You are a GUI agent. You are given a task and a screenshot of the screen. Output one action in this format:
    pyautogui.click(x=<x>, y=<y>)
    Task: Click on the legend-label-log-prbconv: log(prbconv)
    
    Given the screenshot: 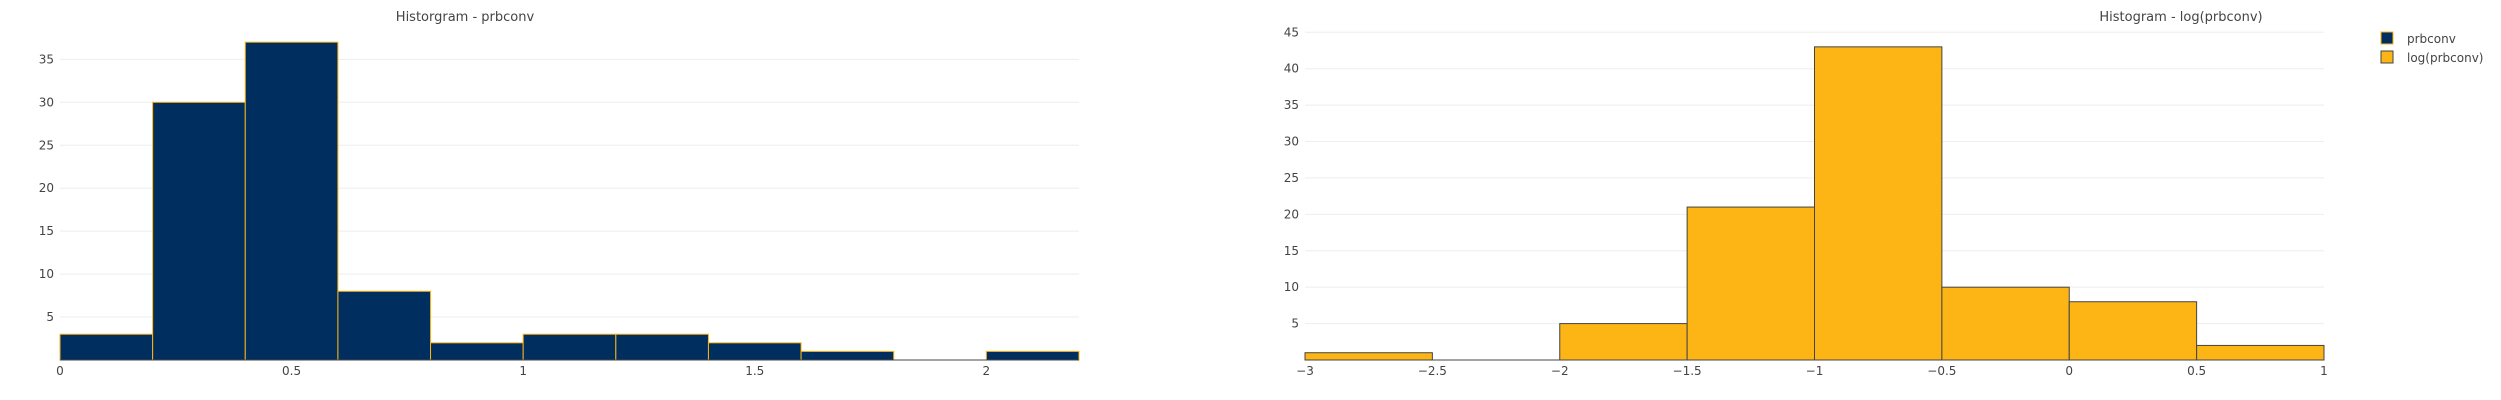 What is the action you would take?
    pyautogui.click(x=2445, y=58)
    